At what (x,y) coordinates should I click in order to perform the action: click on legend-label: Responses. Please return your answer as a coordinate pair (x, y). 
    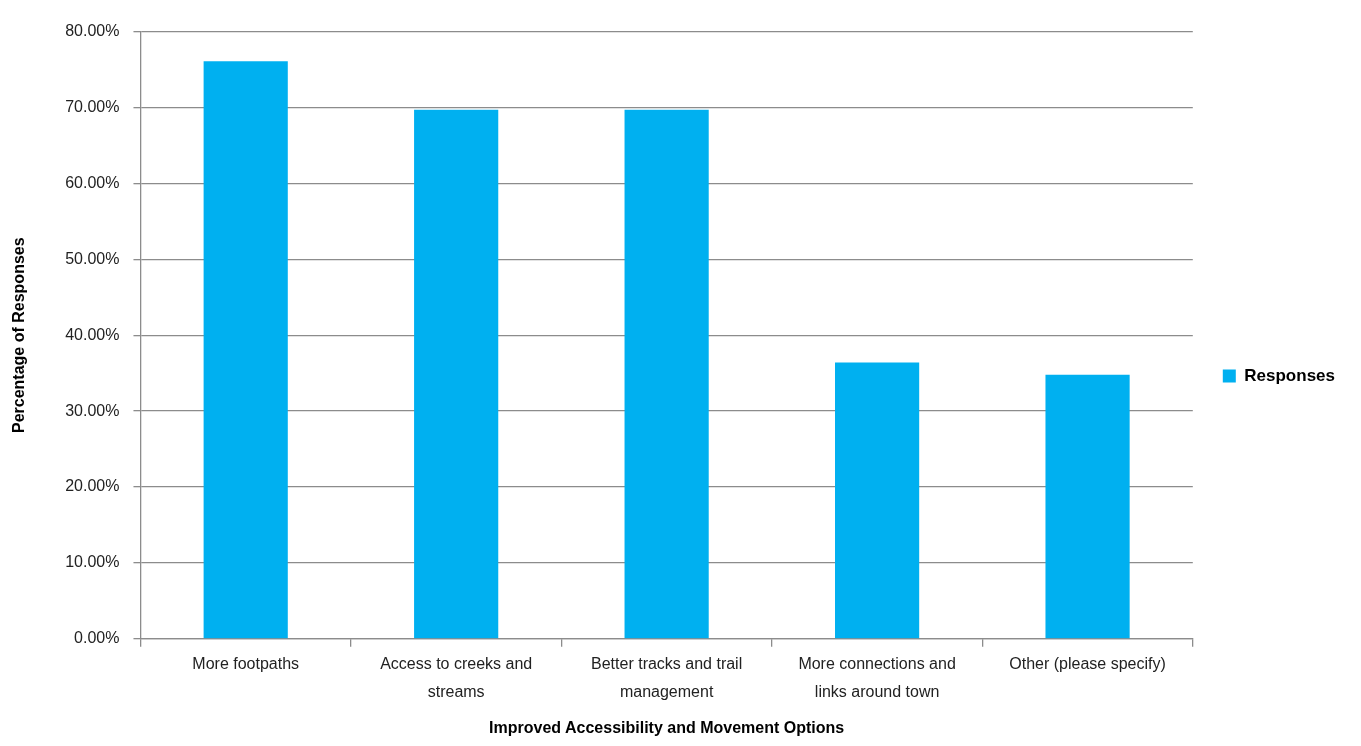
    Looking at the image, I should click on (1289, 375).